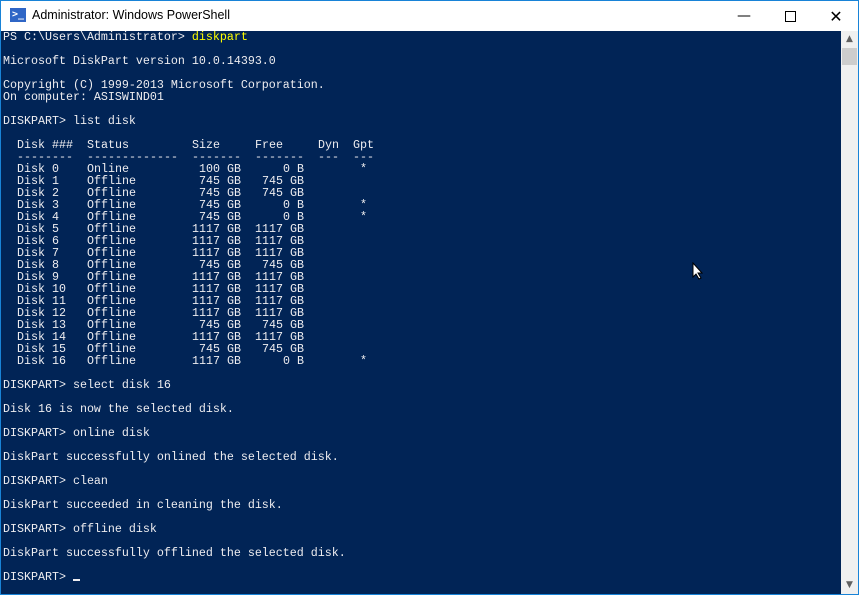  I want to click on ps-prompt-line: PS C:\Users\Administrator> diskpart, so click(125, 37).